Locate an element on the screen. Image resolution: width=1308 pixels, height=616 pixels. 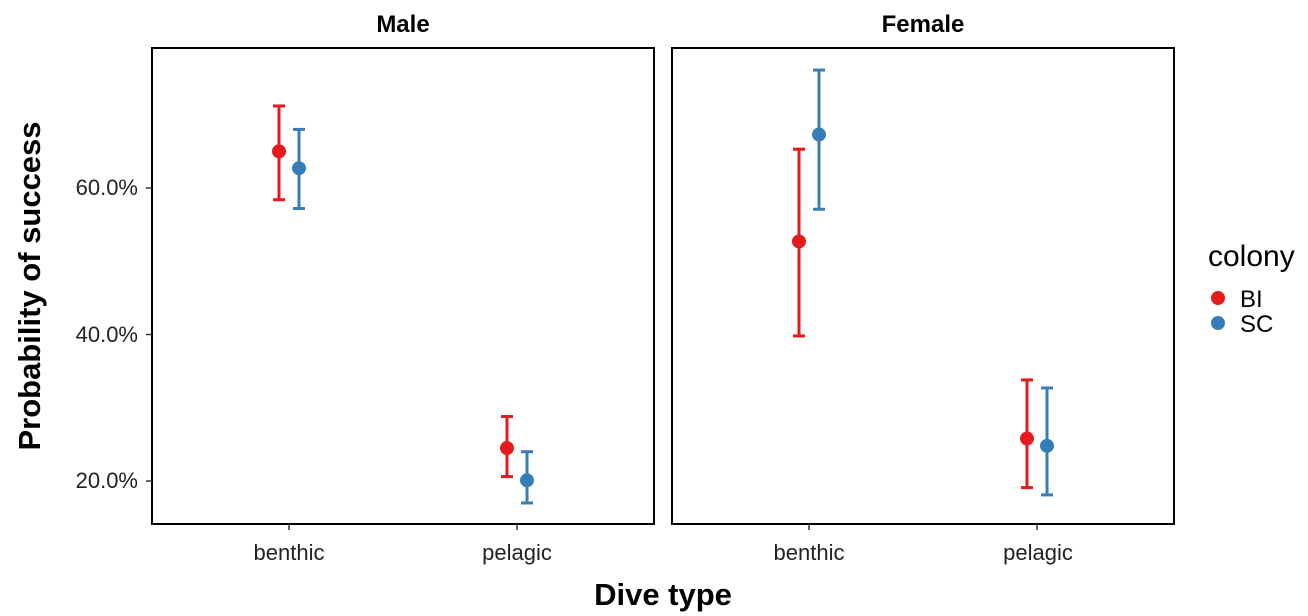
legend-title: colony is located at coordinates (1251, 256).